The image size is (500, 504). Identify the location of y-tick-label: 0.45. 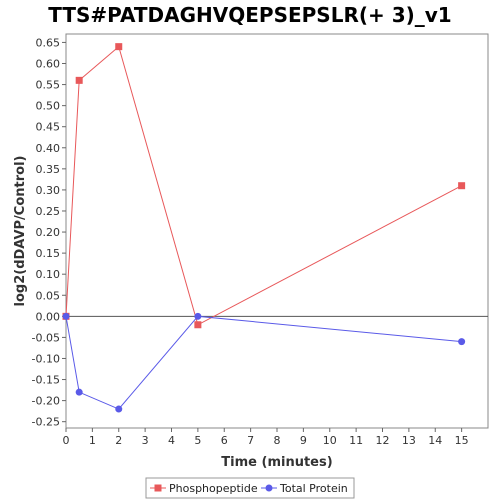
(48, 127).